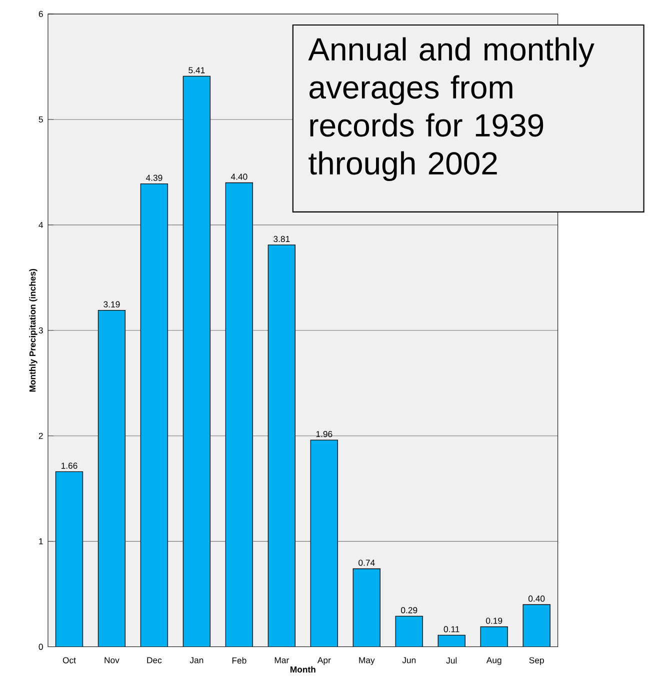  I want to click on x-tick-label: Apr, so click(324, 661).